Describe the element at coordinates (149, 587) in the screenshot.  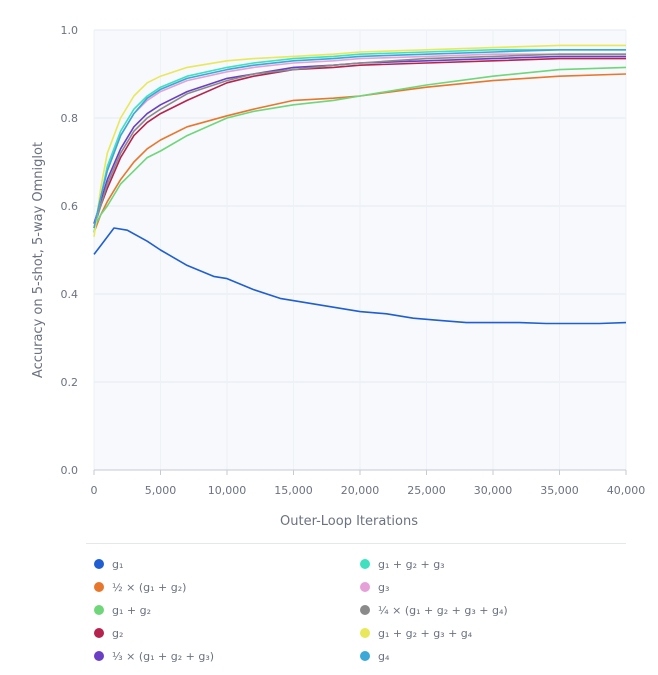
I see `legend-label: ½ × (g₁ + g₂)` at that location.